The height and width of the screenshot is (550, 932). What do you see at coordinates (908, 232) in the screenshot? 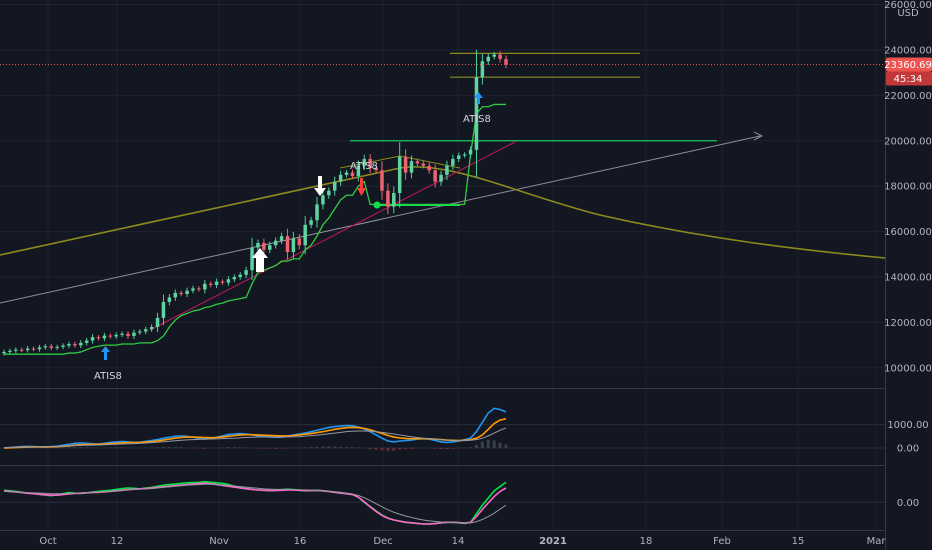
I see `y-tick-label: 16000.00` at bounding box center [908, 232].